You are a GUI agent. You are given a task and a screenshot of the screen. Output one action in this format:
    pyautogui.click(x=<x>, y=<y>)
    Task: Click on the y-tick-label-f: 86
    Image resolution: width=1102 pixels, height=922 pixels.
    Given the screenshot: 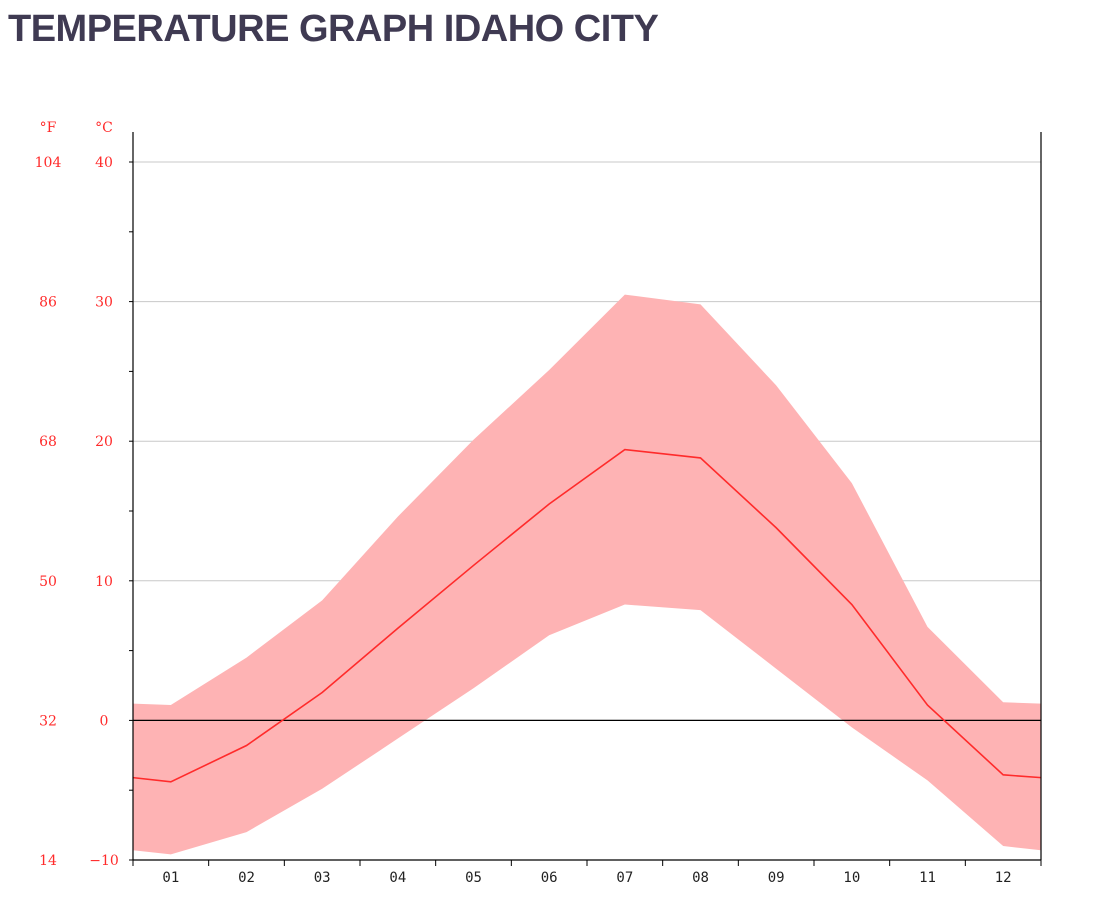 What is the action you would take?
    pyautogui.click(x=48, y=303)
    